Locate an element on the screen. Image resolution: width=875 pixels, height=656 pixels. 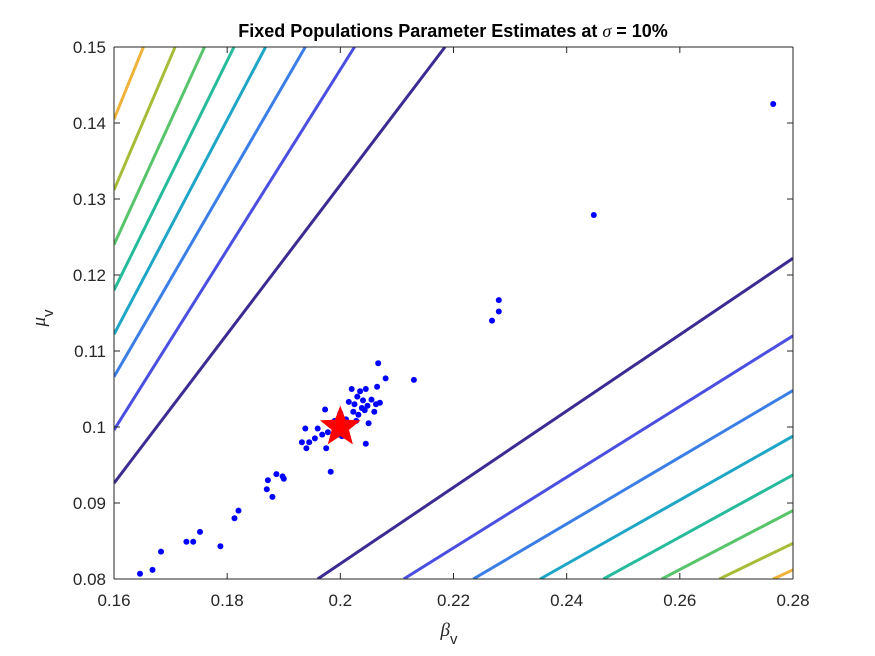
y-tick-label: 0.08 is located at coordinates (89, 579).